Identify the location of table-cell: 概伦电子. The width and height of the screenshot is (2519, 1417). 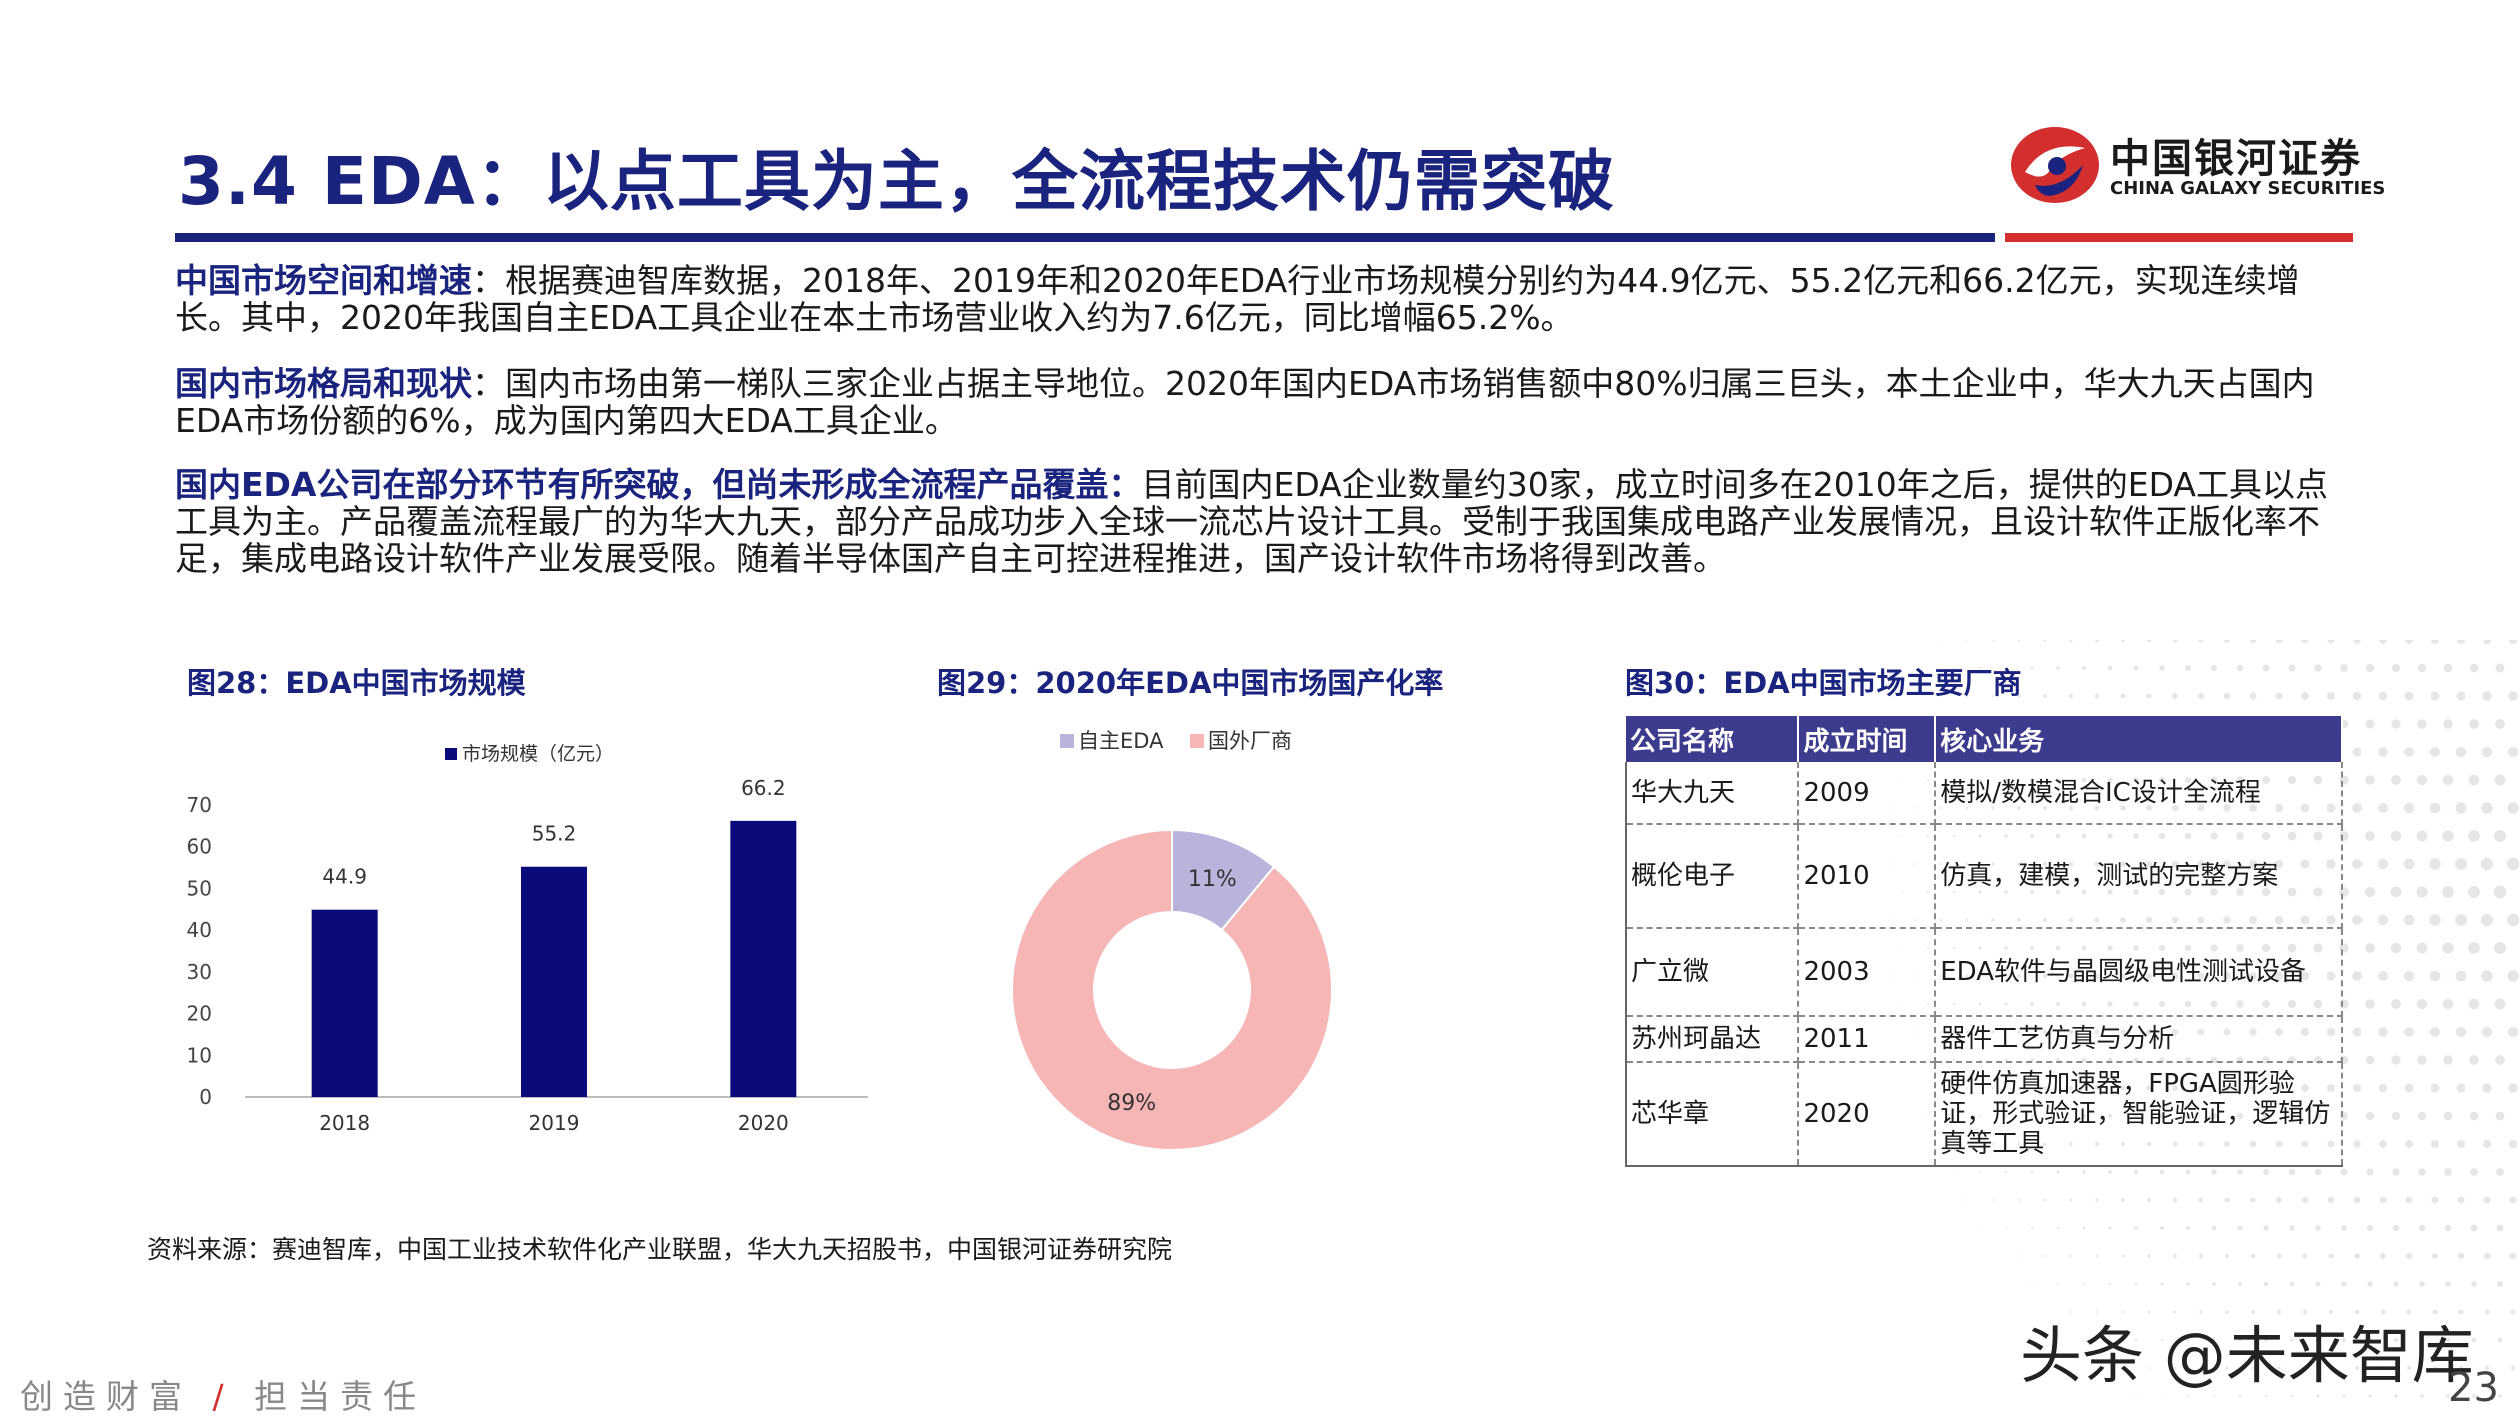
(1712, 876).